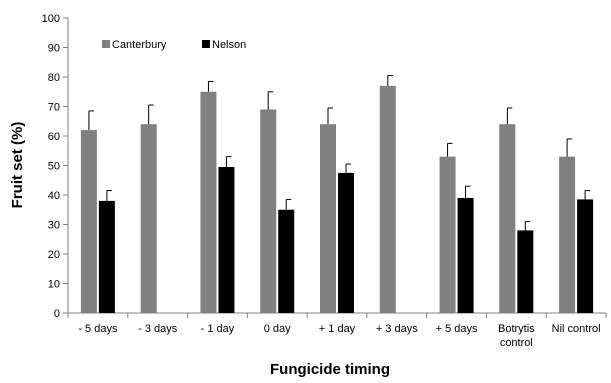 This screenshot has width=611, height=383. Describe the element at coordinates (54, 108) in the screenshot. I see `y-tick-label: 70` at that location.